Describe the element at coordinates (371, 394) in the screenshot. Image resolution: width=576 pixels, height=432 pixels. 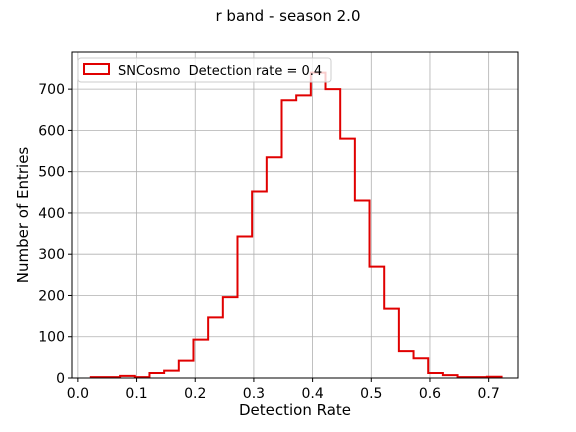
I see `x-tick-label: 0.5` at that location.